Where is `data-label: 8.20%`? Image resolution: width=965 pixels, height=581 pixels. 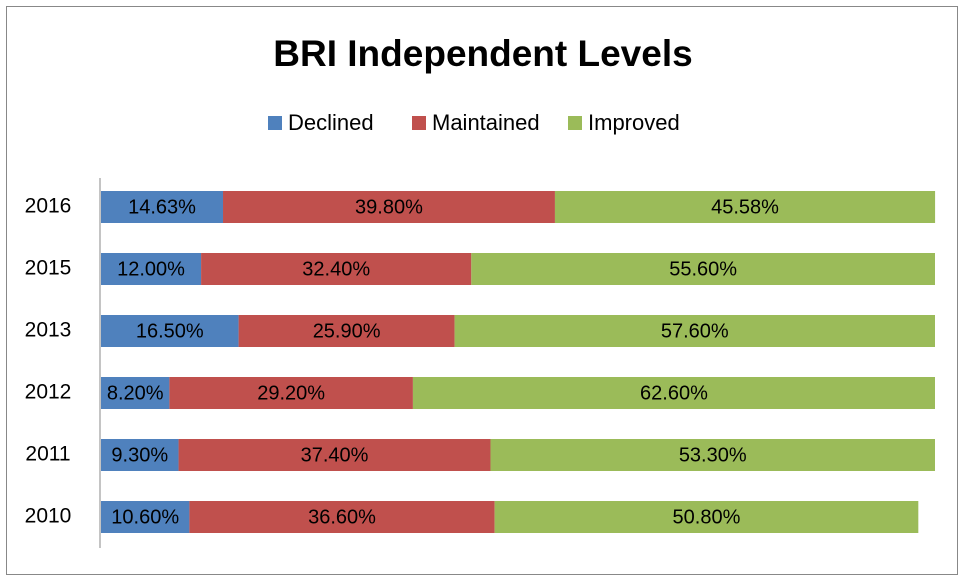 data-label: 8.20% is located at coordinates (135, 393).